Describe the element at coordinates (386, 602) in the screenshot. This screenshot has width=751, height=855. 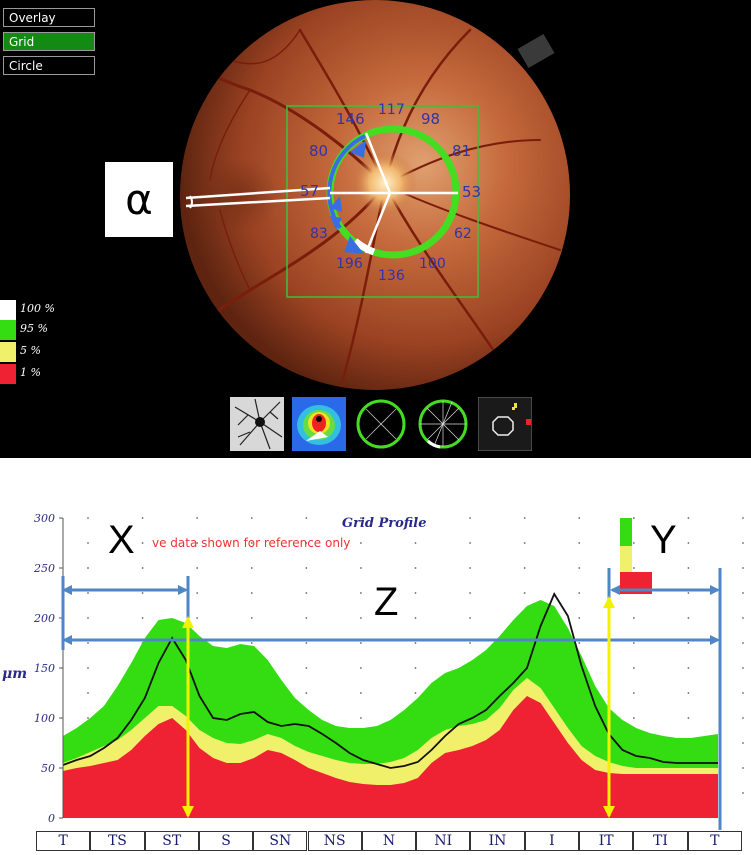
I see `z-annotation-label: Z` at that location.